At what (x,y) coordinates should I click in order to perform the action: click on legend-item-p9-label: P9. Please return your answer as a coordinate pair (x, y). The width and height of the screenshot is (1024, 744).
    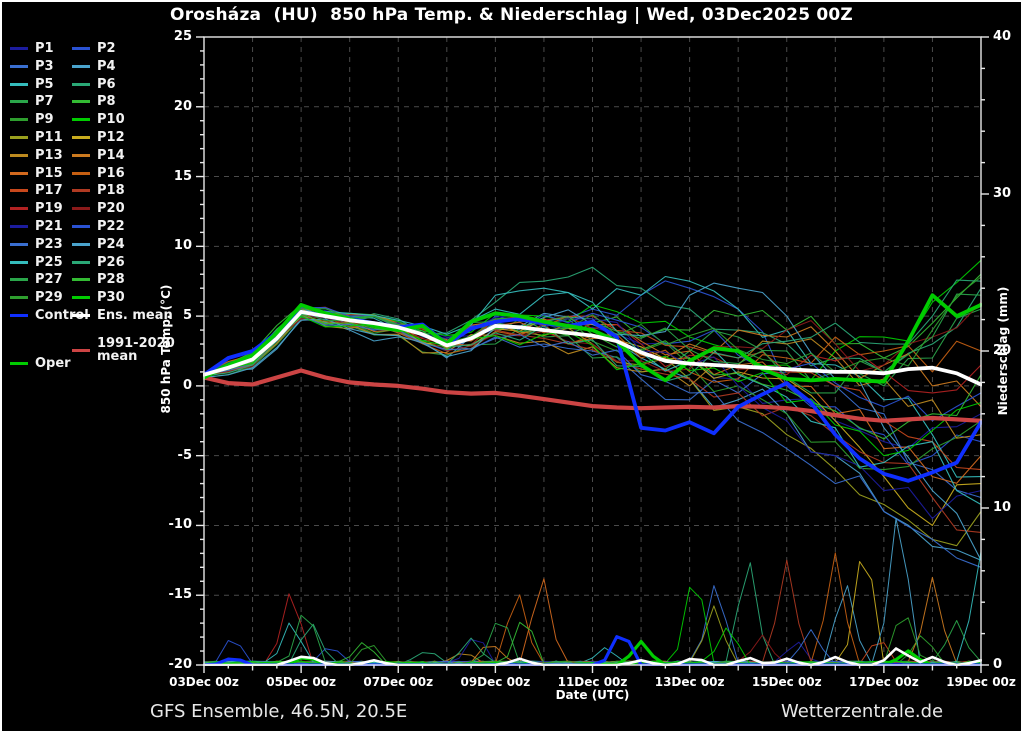
    Looking at the image, I should click on (44, 120).